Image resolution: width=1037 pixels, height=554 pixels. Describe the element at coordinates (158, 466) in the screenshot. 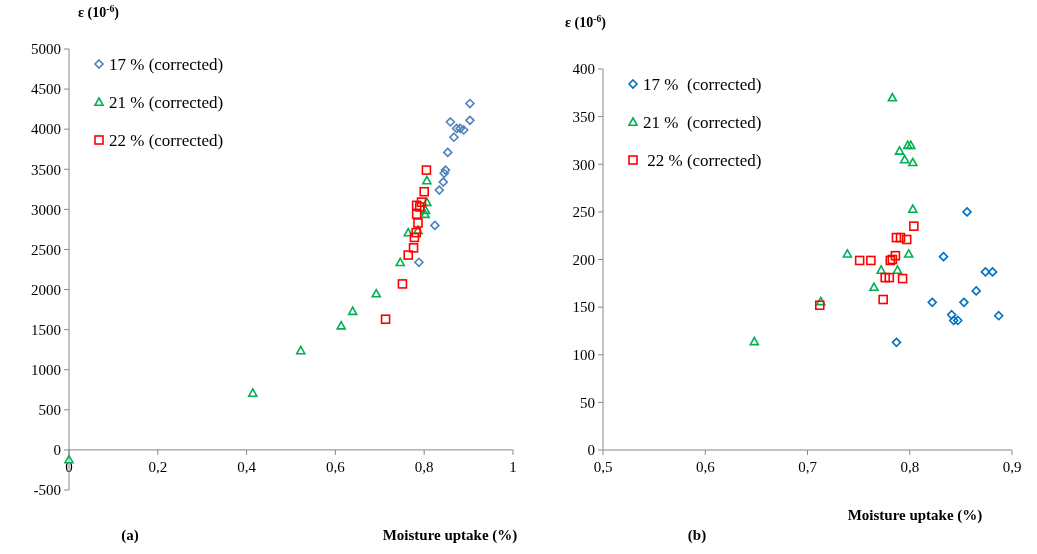

I see `x-tick-label: 0,2` at that location.